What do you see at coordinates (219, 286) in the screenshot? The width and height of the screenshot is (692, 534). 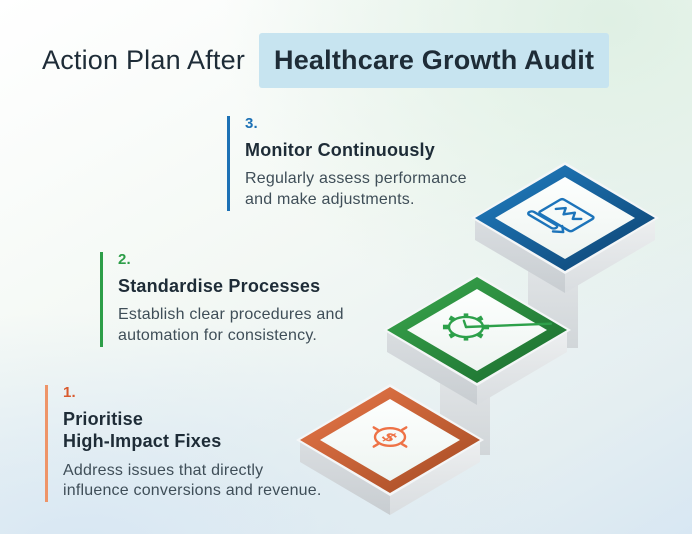 I see `step-title: Standardise Processes` at bounding box center [219, 286].